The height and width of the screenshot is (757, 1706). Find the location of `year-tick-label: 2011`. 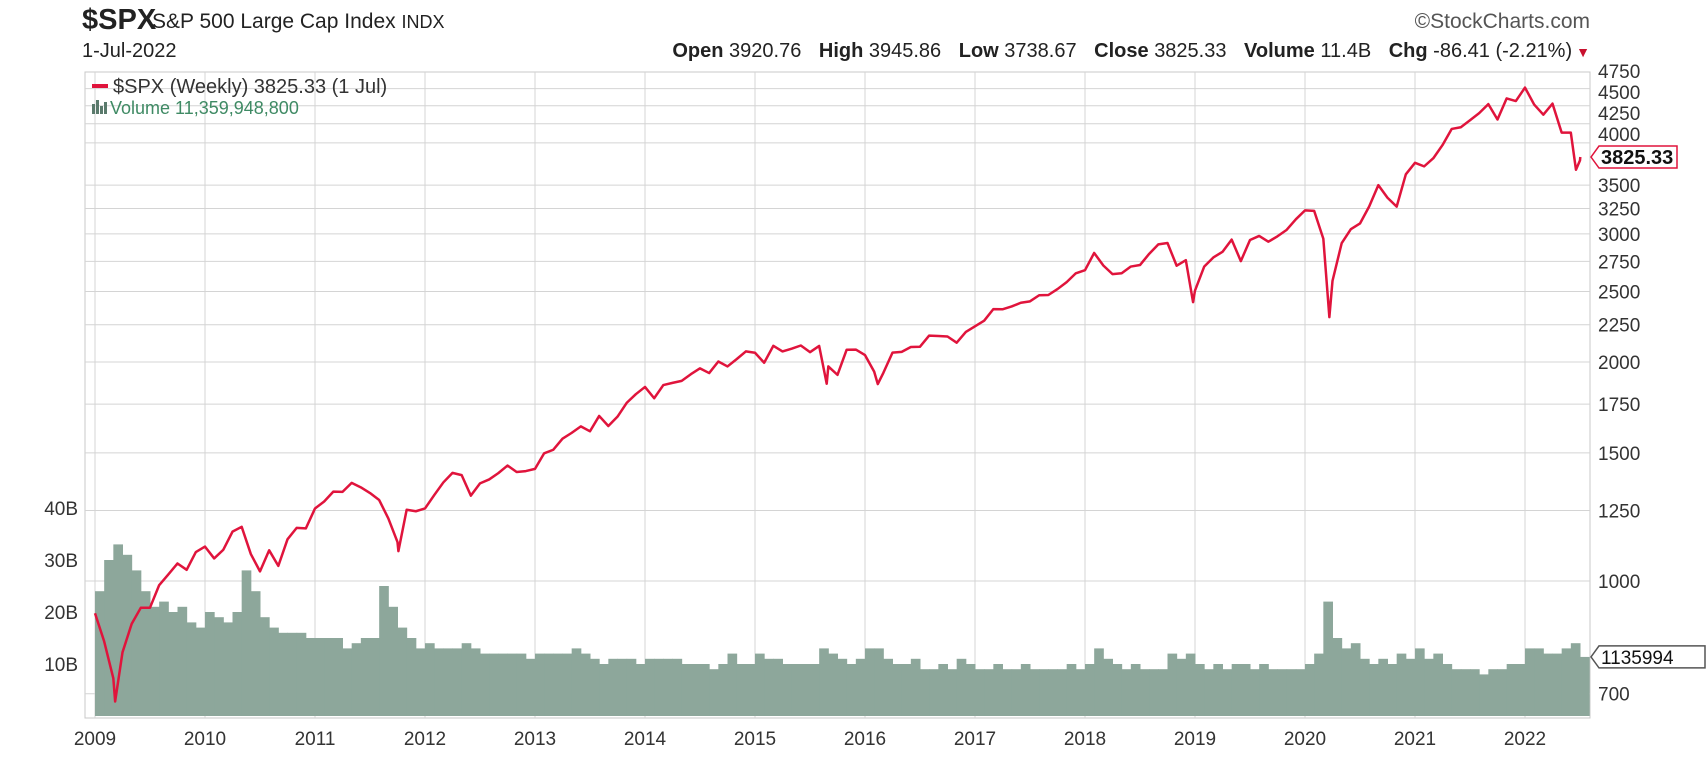

year-tick-label: 2011 is located at coordinates (315, 739).